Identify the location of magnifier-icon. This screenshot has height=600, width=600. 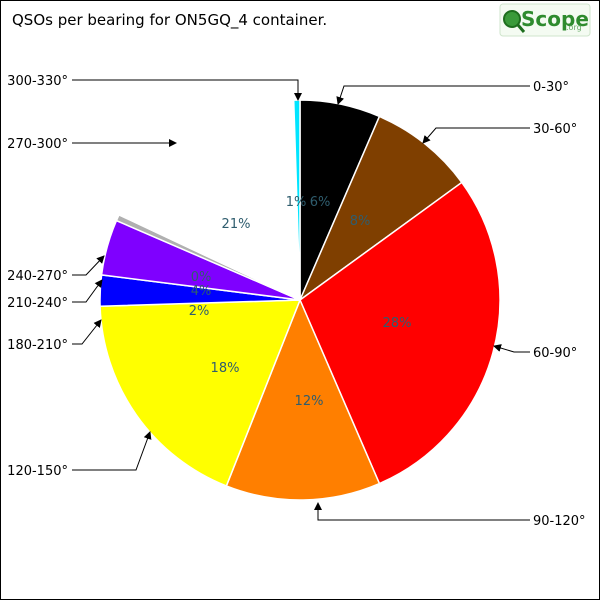
(512, 19).